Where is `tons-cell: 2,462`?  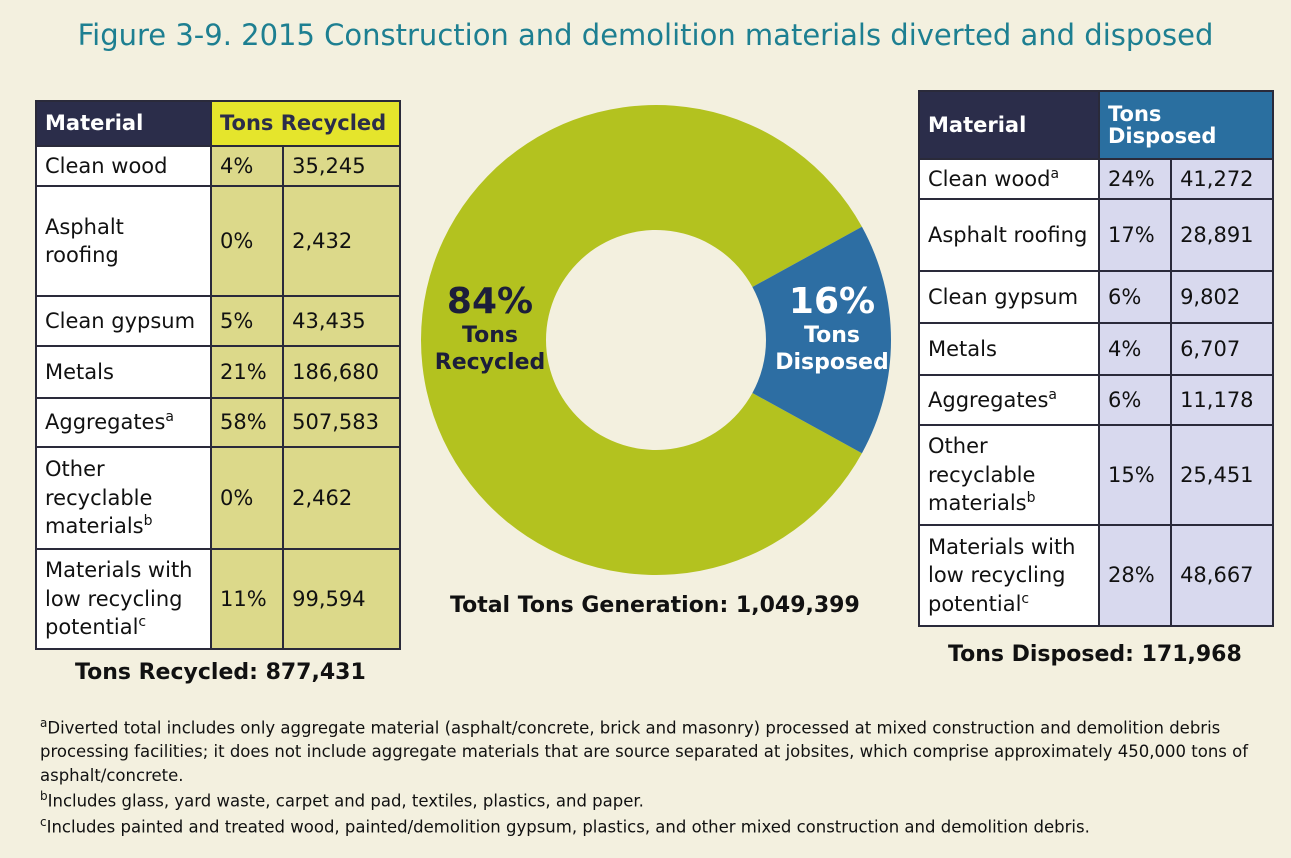 tons-cell: 2,462 is located at coordinates (341, 498).